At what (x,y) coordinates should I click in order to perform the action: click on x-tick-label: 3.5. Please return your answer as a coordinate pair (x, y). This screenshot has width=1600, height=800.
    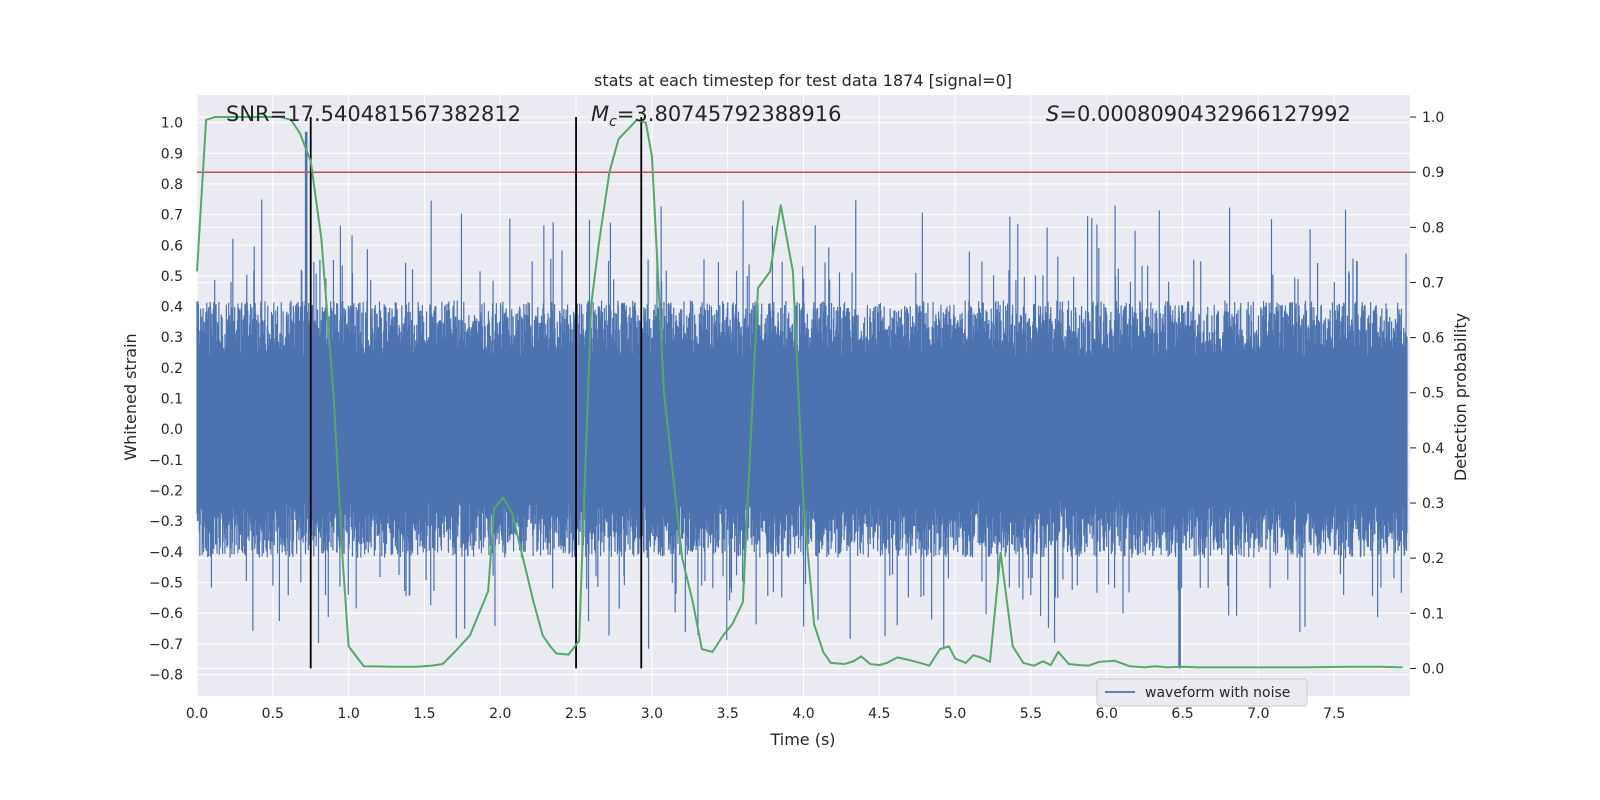
    Looking at the image, I should click on (728, 714).